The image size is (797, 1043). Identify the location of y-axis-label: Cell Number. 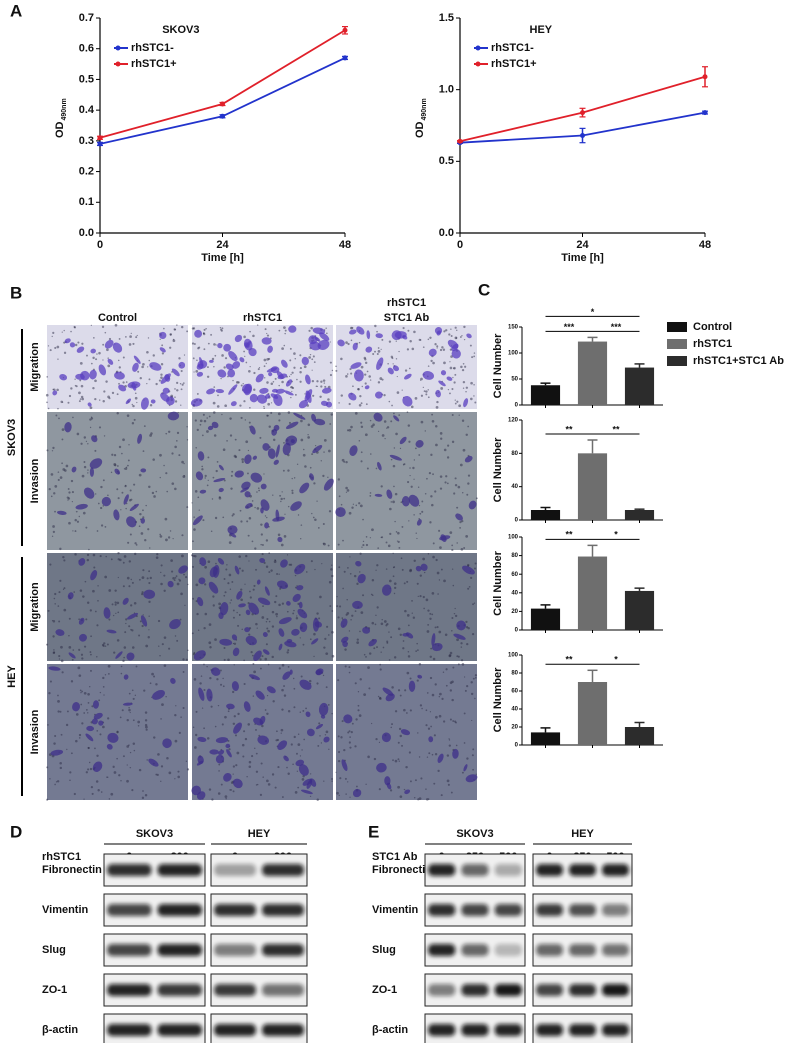
(498, 366).